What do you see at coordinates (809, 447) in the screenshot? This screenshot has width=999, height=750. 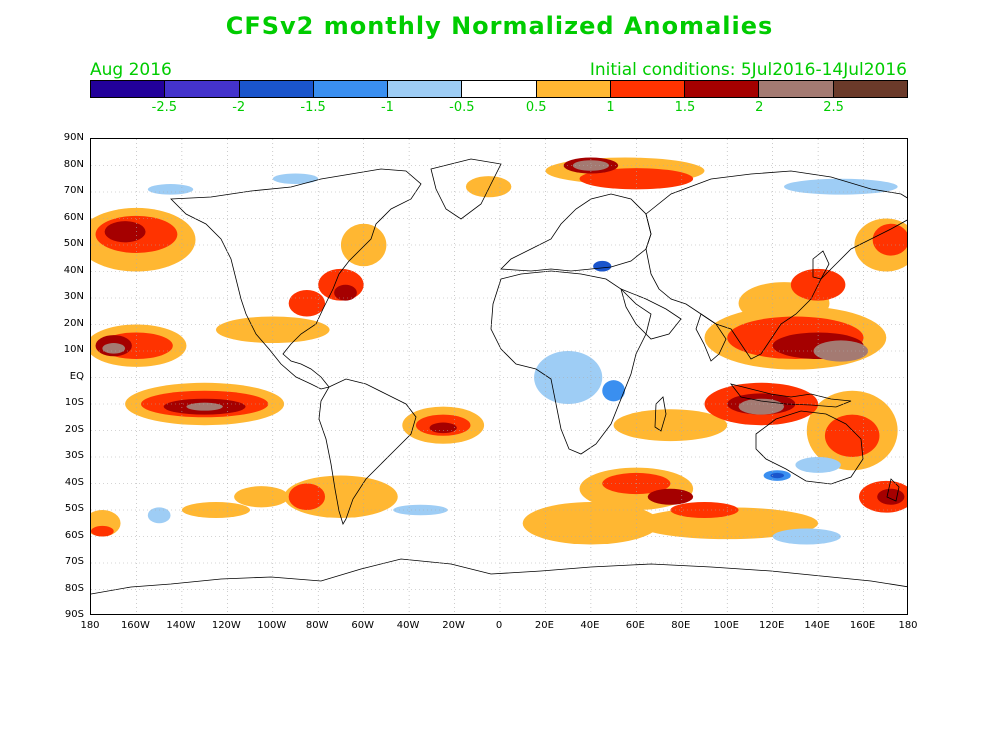 I see `coast-australia` at bounding box center [809, 447].